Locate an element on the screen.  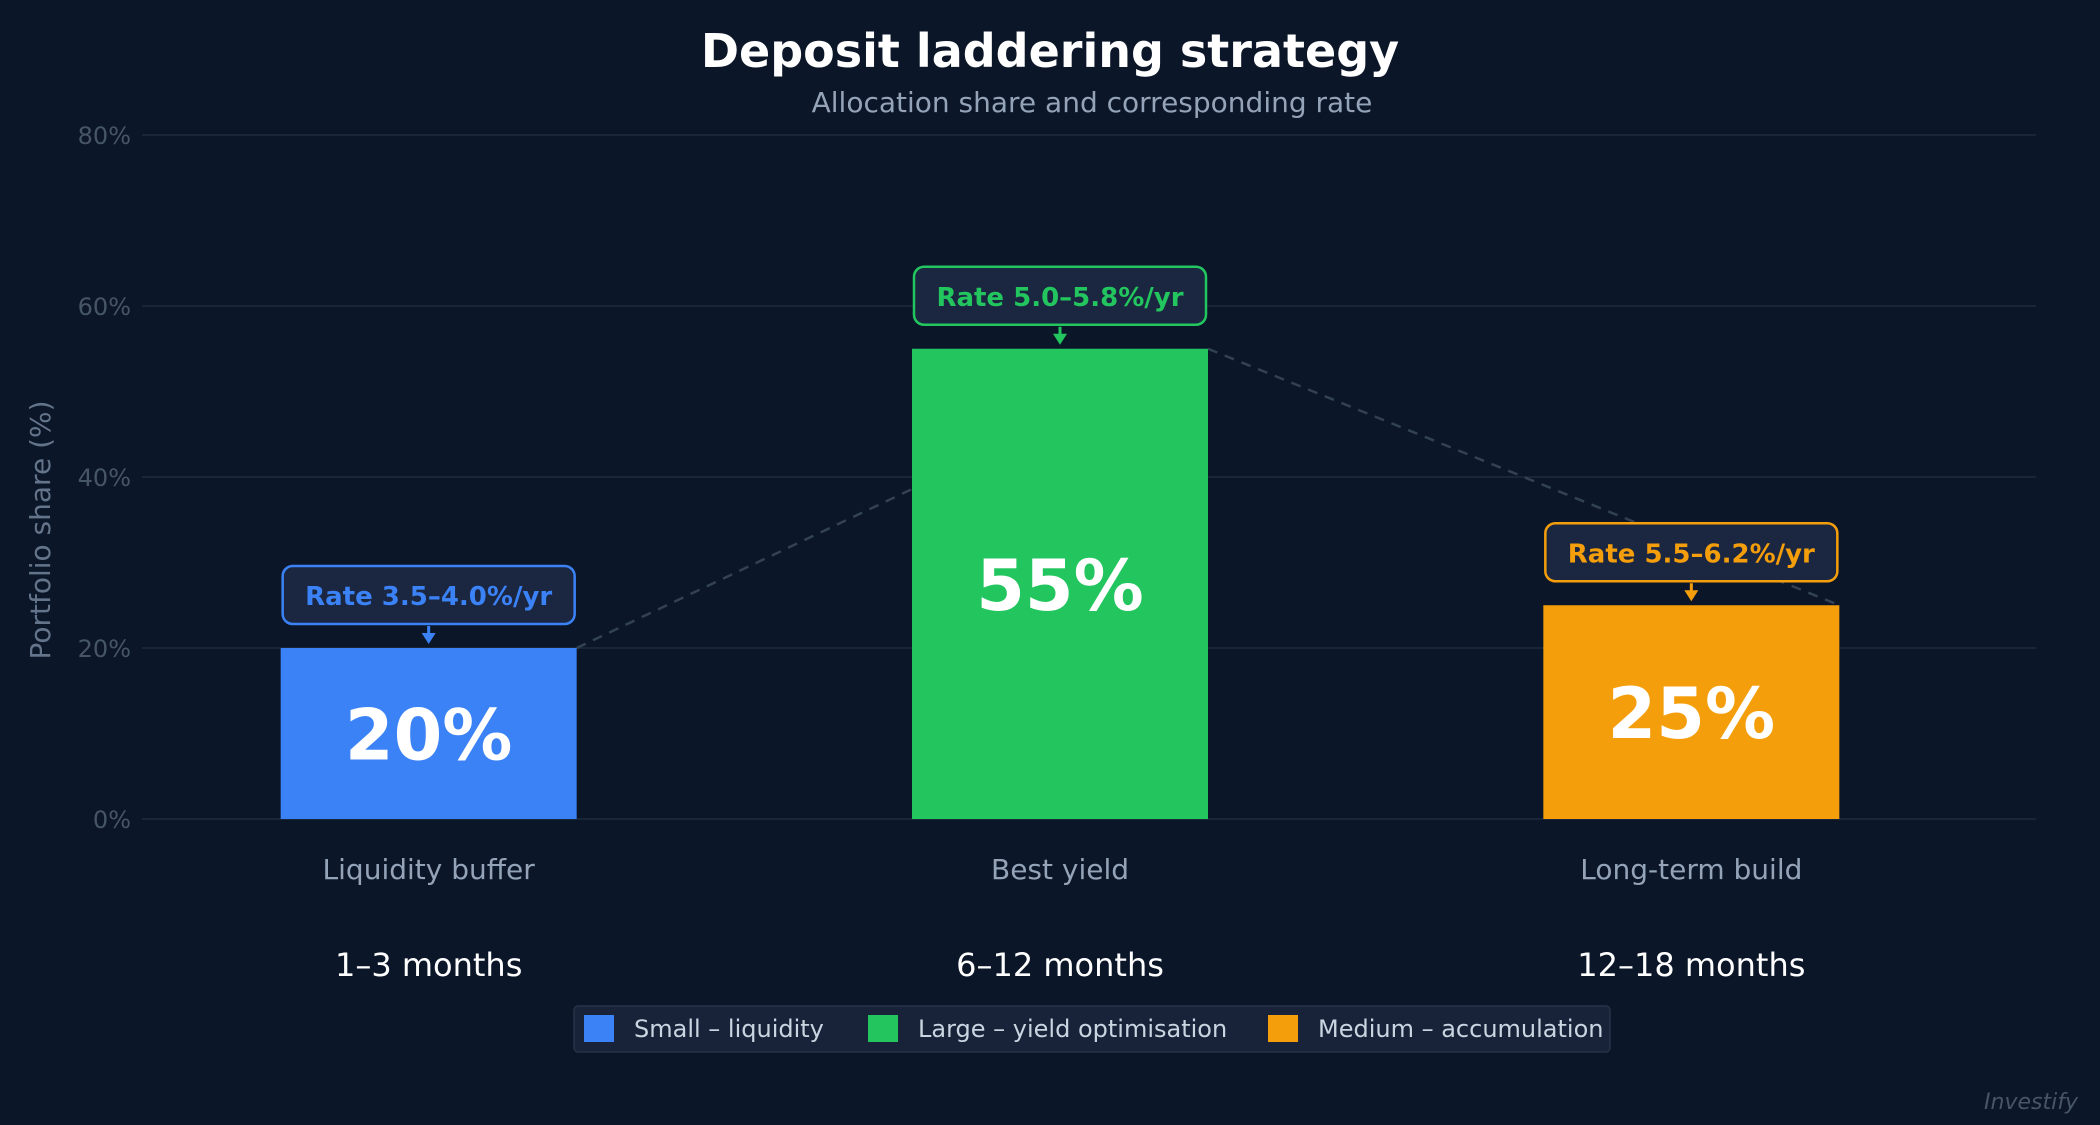
x-tick-label: Liquidity buffer is located at coordinates (429, 869).